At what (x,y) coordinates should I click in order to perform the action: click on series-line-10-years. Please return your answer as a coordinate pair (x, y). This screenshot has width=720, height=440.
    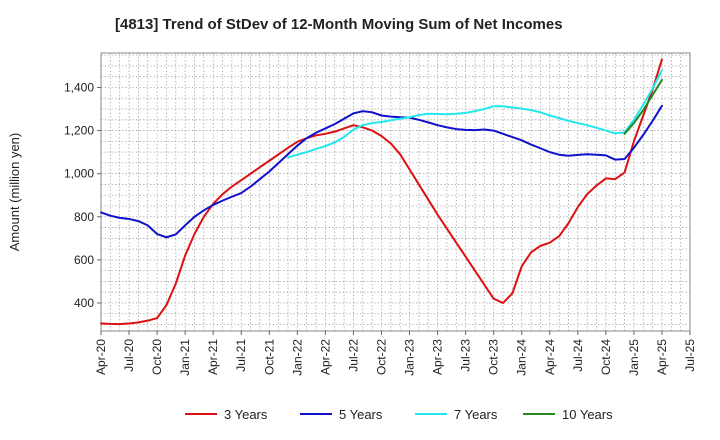
    Looking at the image, I should click on (643, 106).